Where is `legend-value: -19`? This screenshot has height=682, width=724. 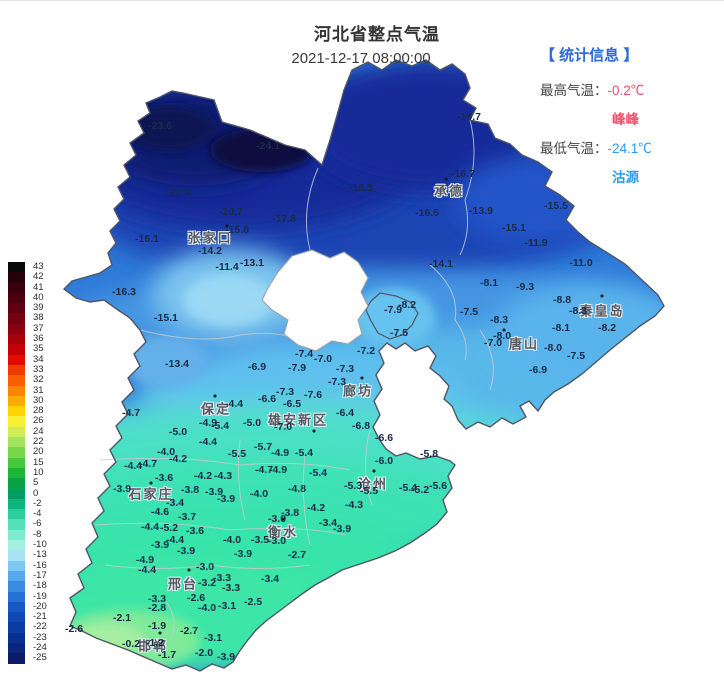
legend-value: -19 is located at coordinates (40, 596).